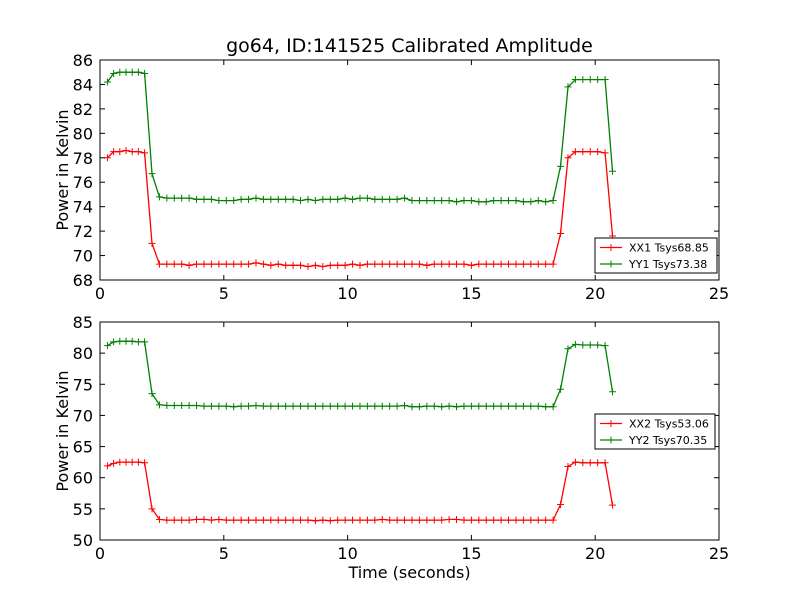  I want to click on legend-marker, so click(611, 247).